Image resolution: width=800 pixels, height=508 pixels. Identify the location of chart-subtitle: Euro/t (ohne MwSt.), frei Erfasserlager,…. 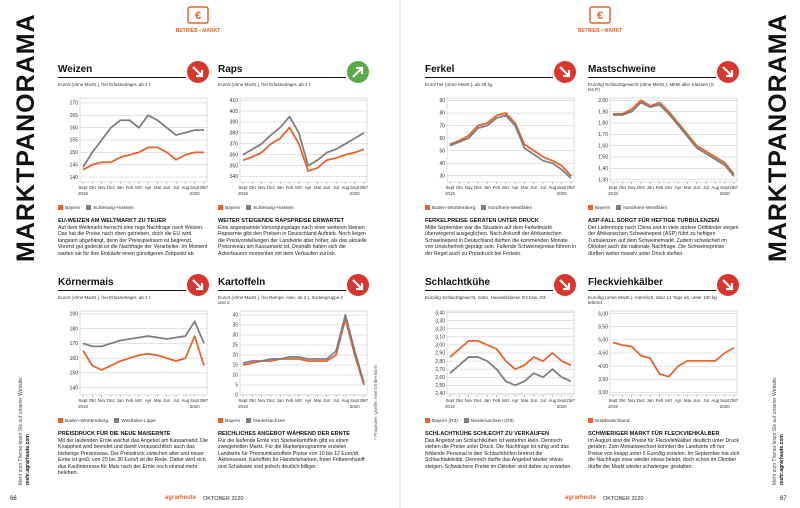
(104, 84).